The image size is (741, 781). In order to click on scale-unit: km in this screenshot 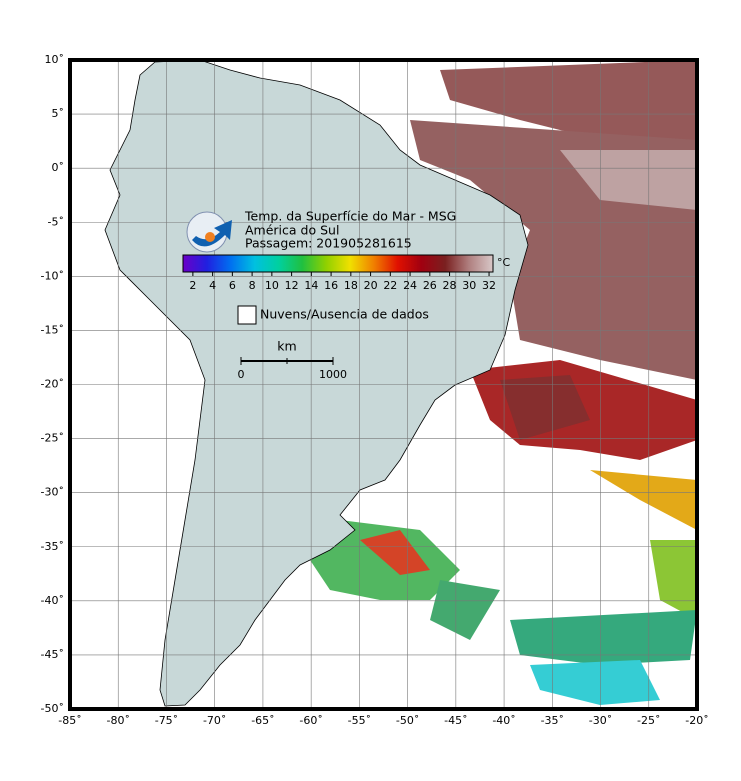, I will do `click(286, 346)`.